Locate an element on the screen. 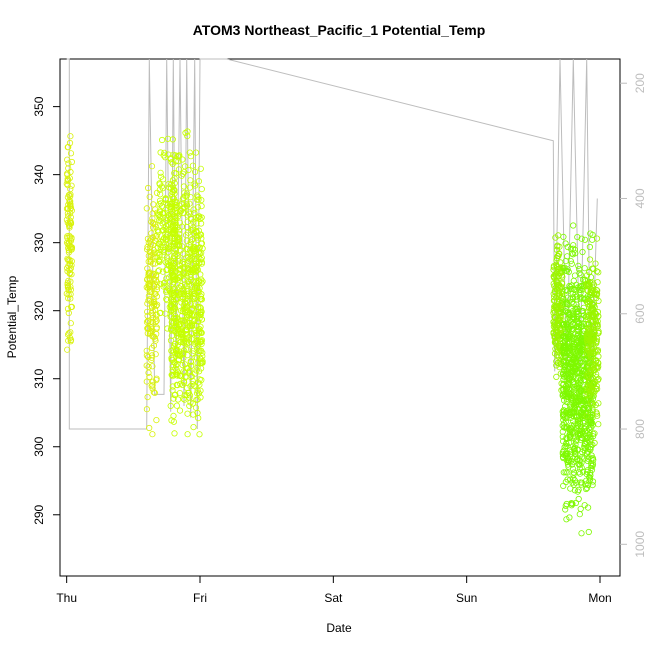 The image size is (650, 650). y-axis-label: Potential_Temp is located at coordinates (12, 316).